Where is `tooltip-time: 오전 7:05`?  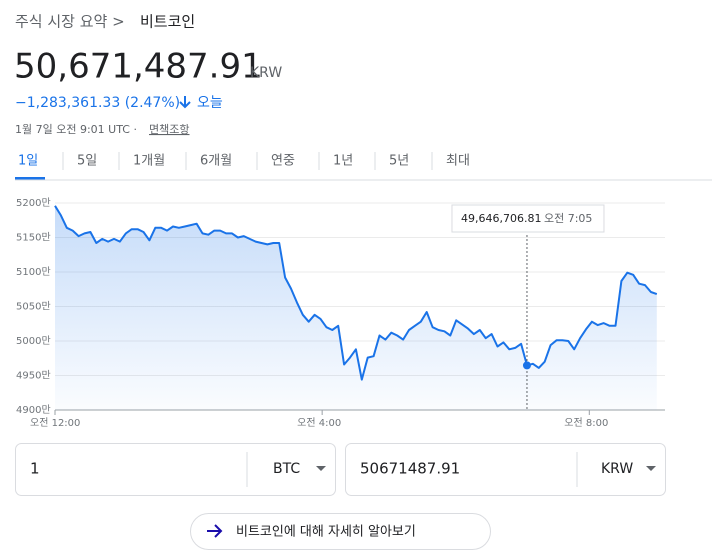 tooltip-time: 오전 7:05 is located at coordinates (568, 218).